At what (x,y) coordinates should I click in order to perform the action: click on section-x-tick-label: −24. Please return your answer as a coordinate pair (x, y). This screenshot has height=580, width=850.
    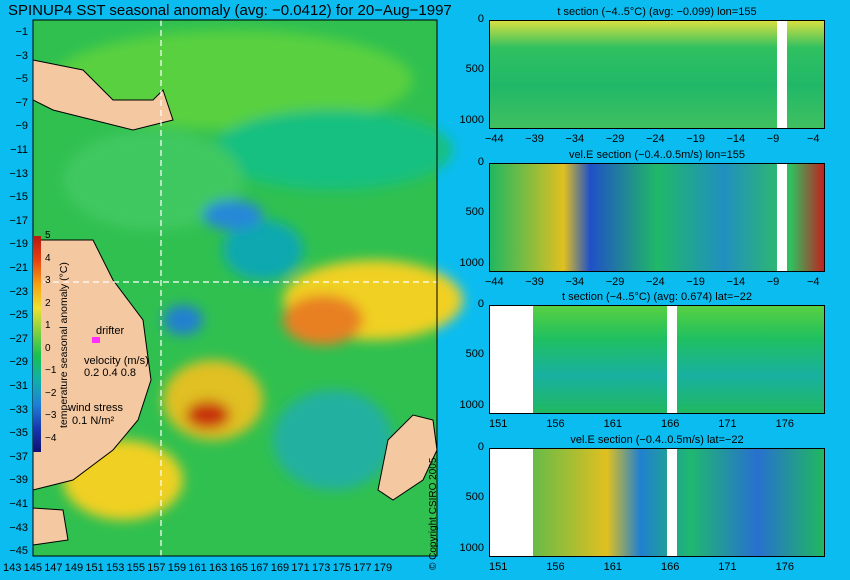
    Looking at the image, I should click on (655, 282).